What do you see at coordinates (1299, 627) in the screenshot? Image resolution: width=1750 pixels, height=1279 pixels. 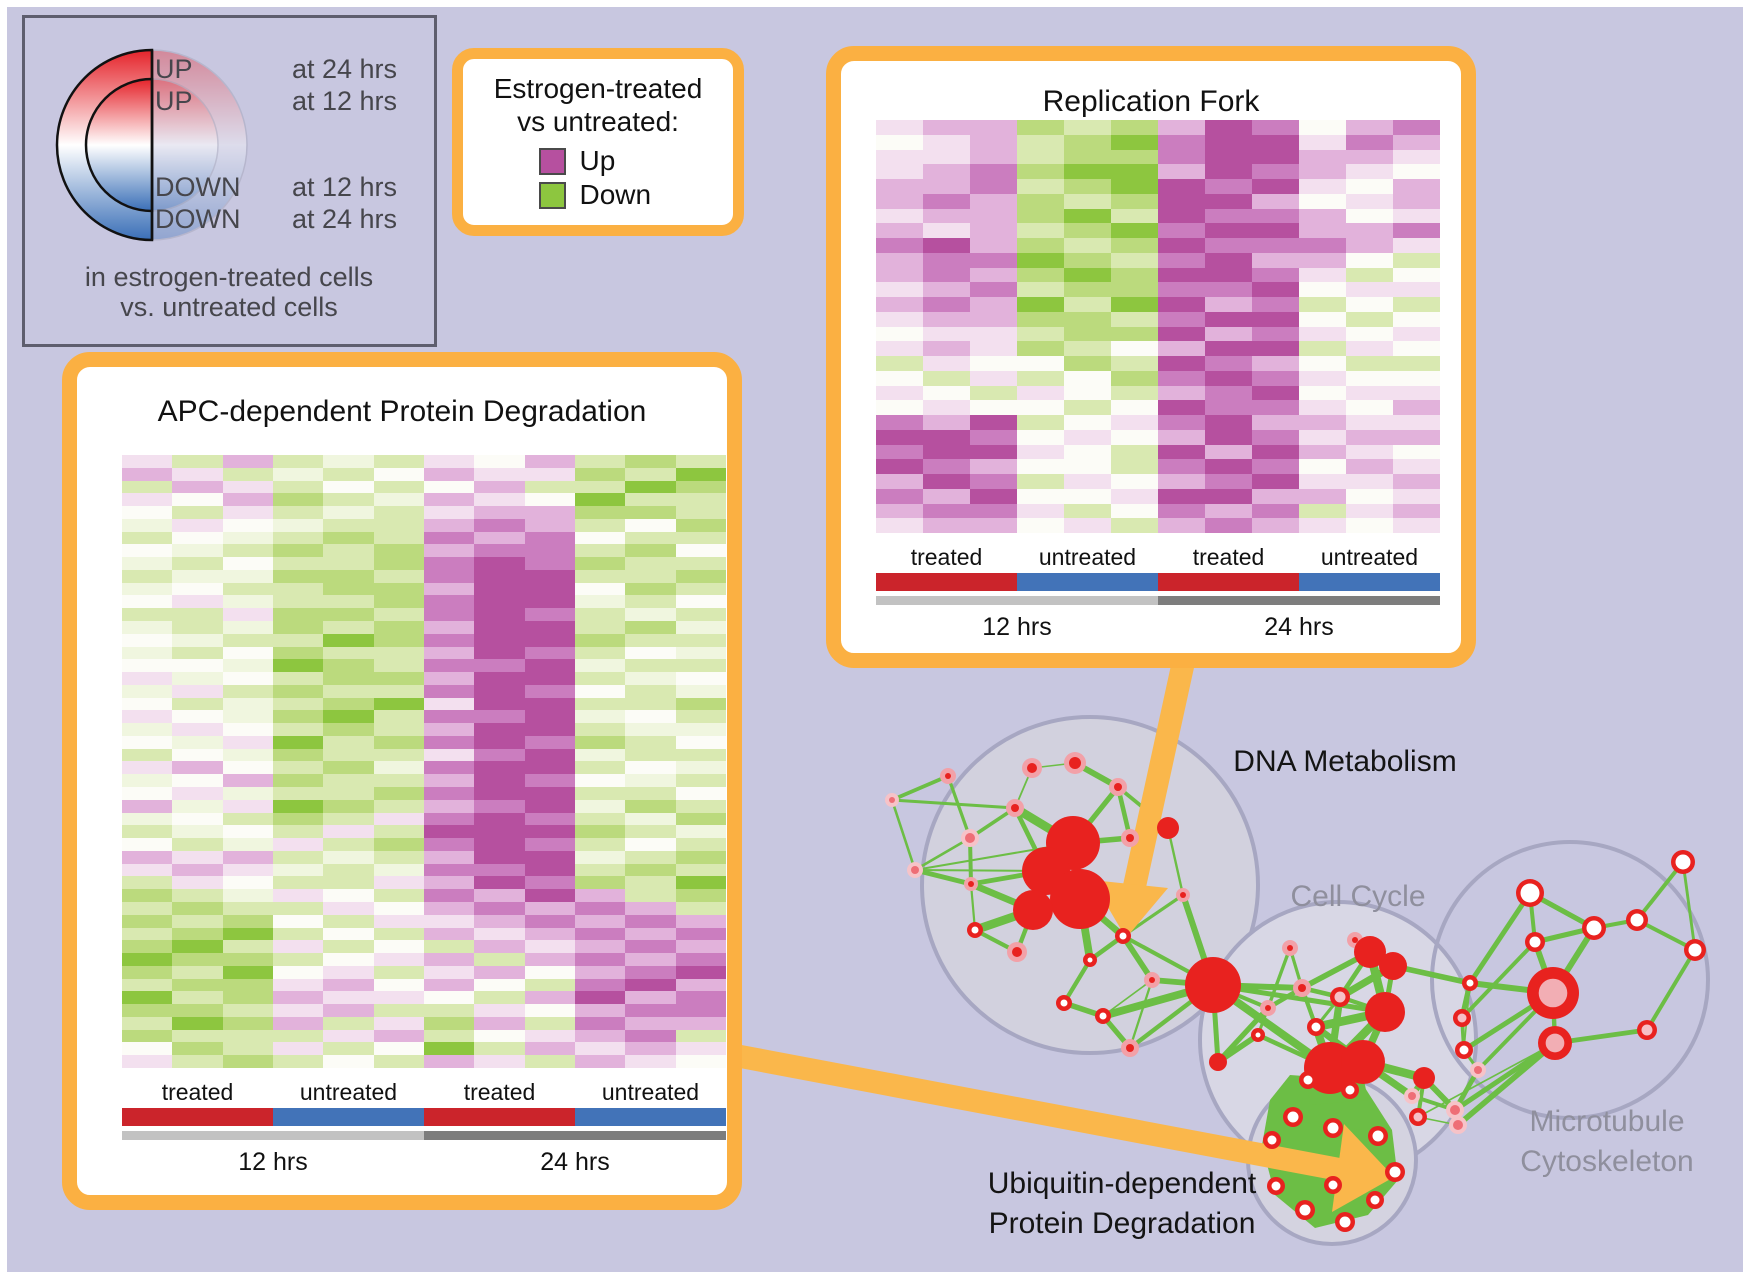 I see `rf-time-label-24: 24 hrs` at bounding box center [1299, 627].